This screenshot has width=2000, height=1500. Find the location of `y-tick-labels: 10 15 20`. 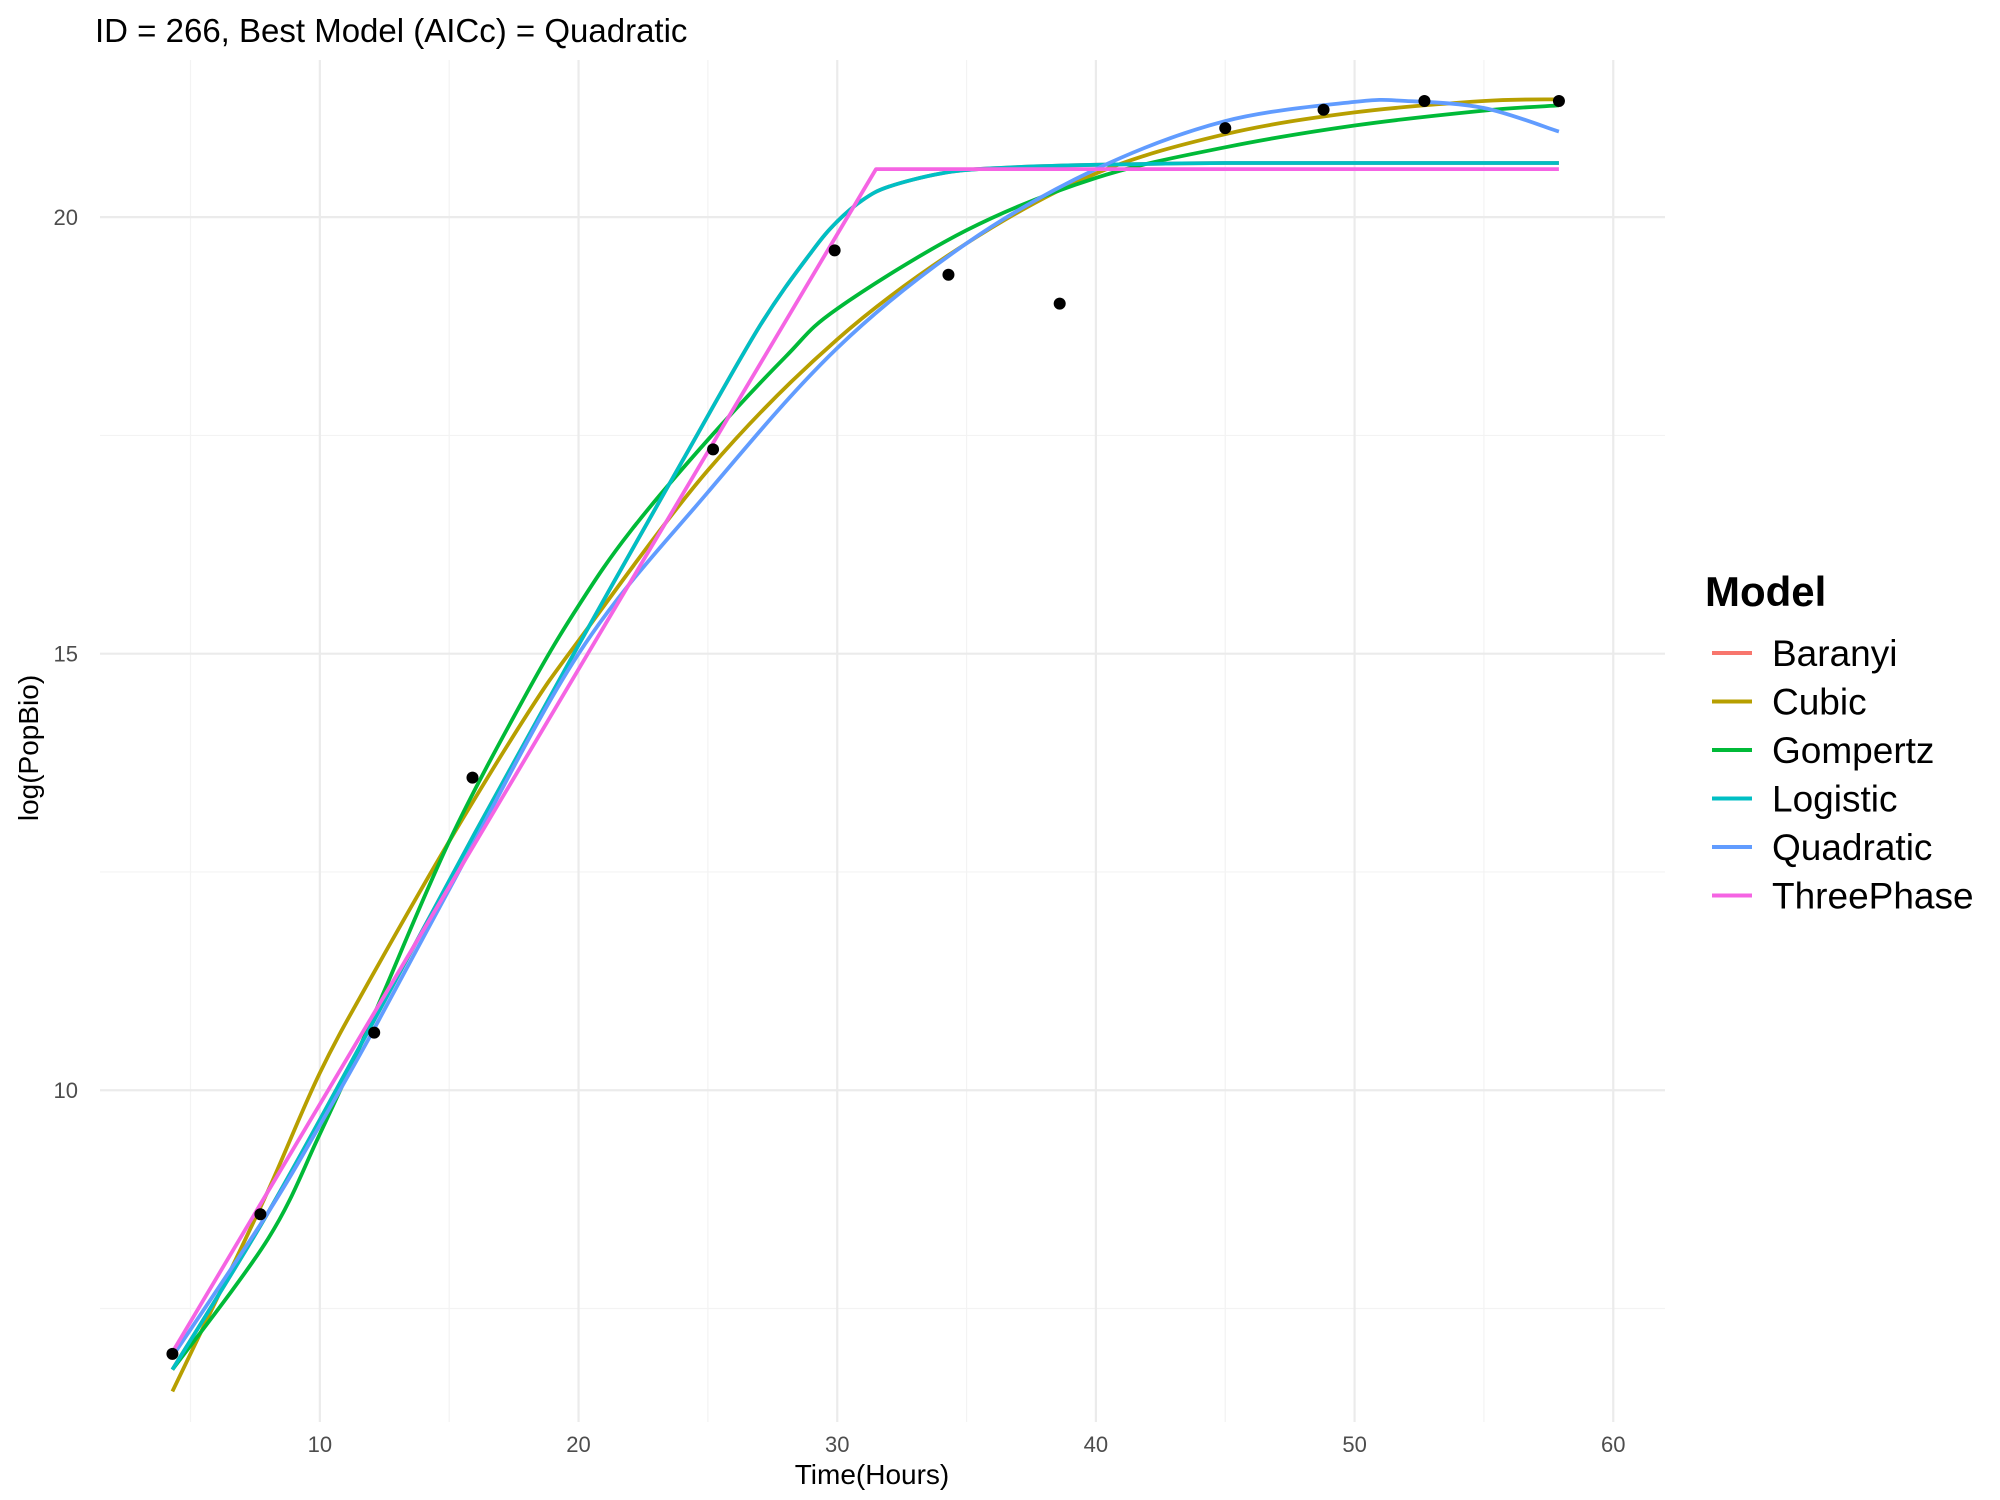

y-tick-labels: 10 15 20 is located at coordinates (66, 654).